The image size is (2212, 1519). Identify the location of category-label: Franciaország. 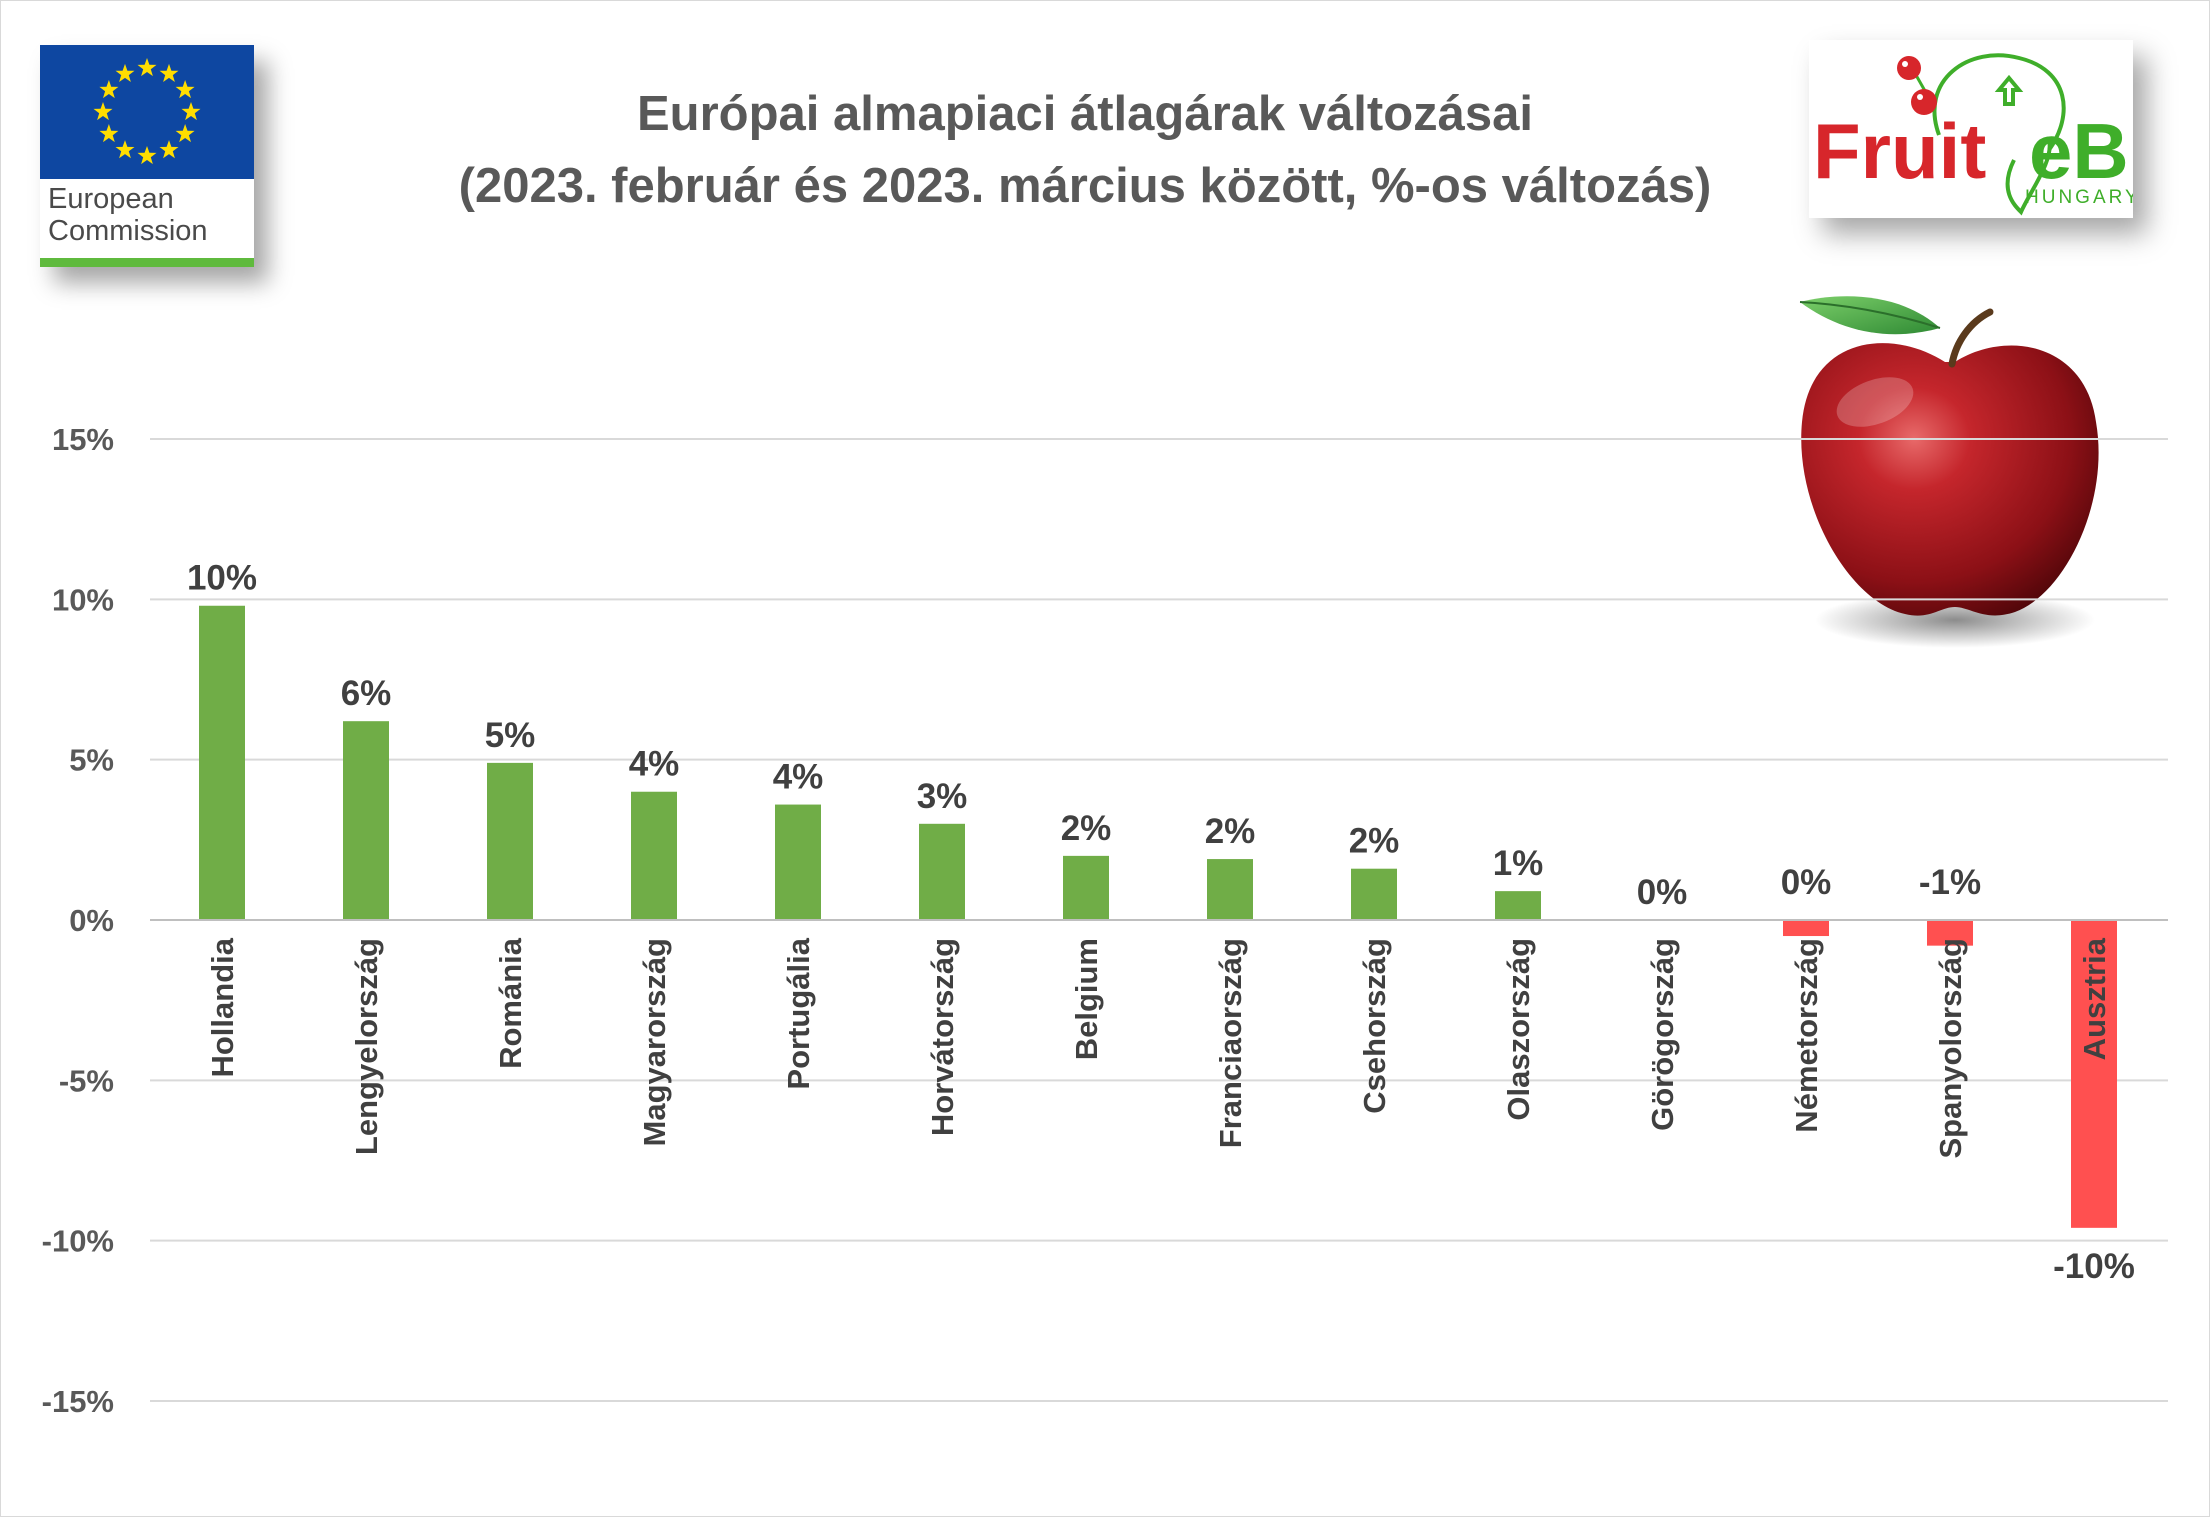
(1230, 1043).